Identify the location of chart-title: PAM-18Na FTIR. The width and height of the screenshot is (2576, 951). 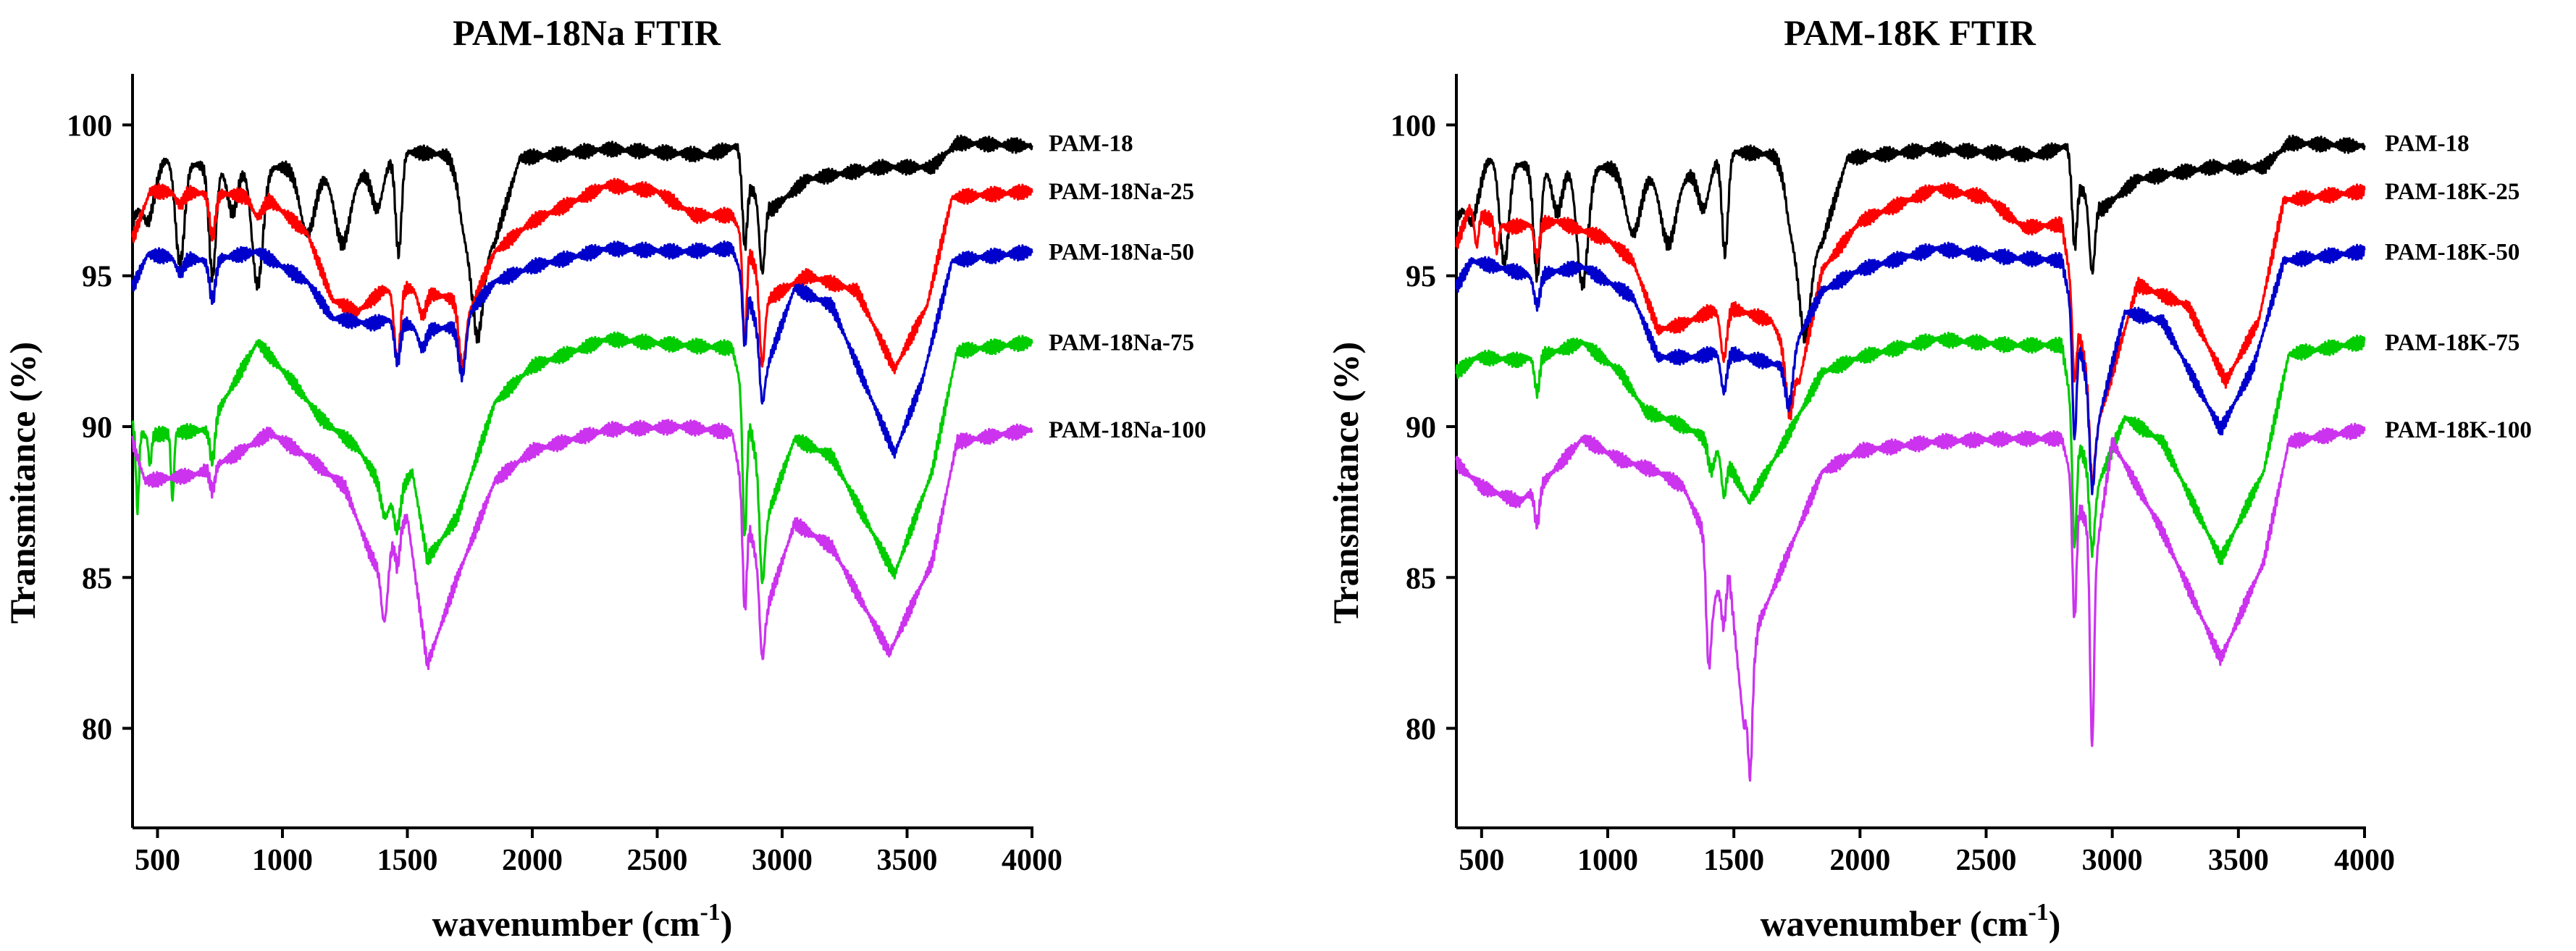
(587, 33).